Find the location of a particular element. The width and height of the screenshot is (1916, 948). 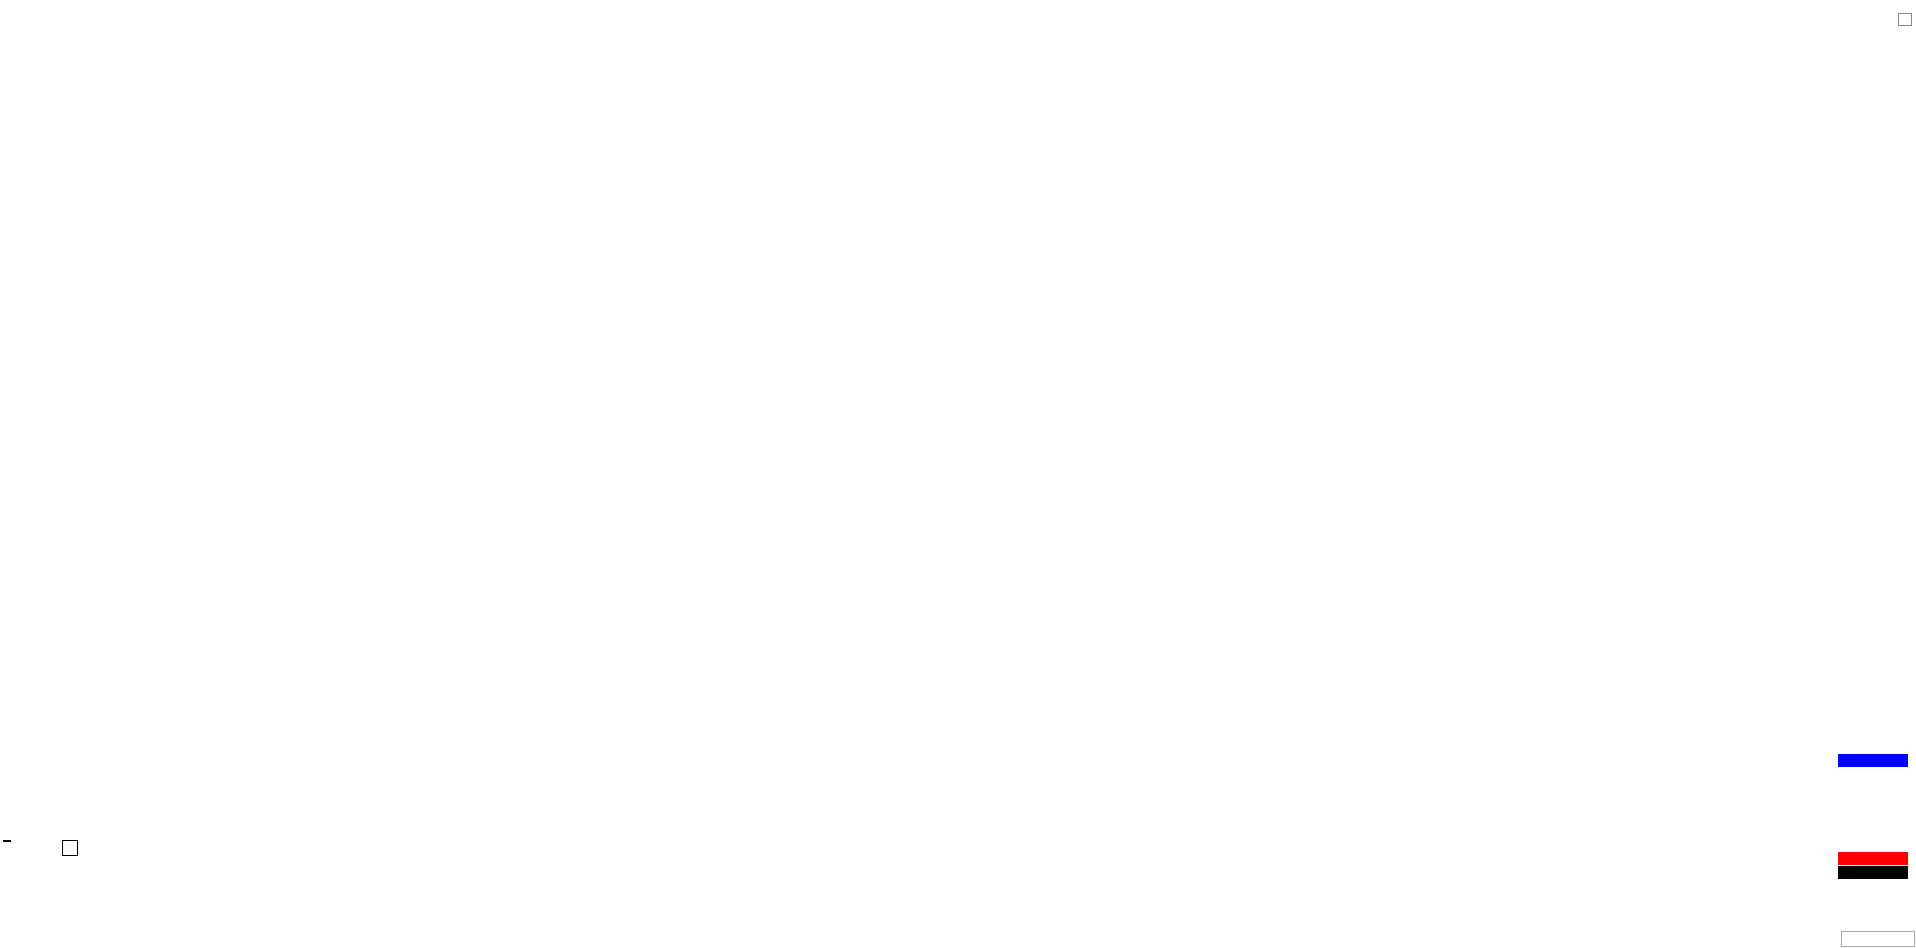

minimize-icon is located at coordinates (1905, 19).